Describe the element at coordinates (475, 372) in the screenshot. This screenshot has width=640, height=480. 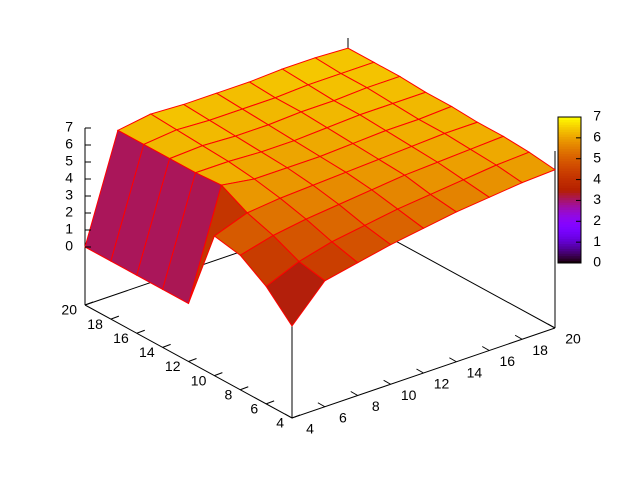
I see `x-tick-label: 14` at that location.